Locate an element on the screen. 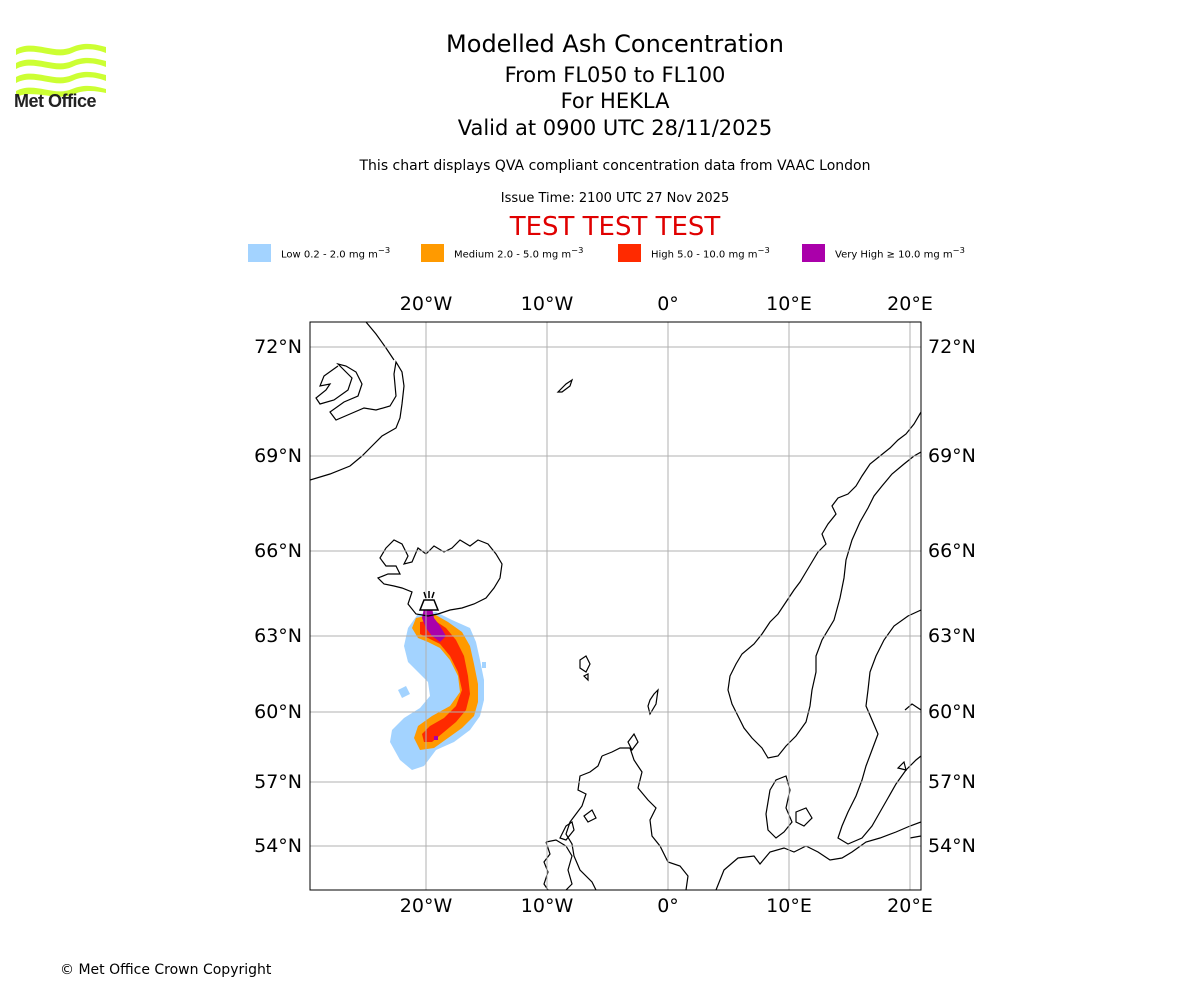 The width and height of the screenshot is (1200, 1000). jan-mayen-coast is located at coordinates (565, 385).